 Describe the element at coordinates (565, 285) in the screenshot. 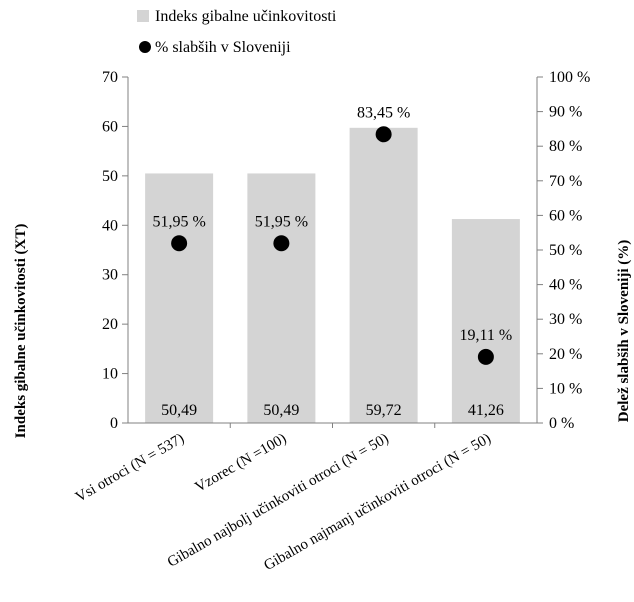

I see `y2-tick-label: 40 %` at that location.